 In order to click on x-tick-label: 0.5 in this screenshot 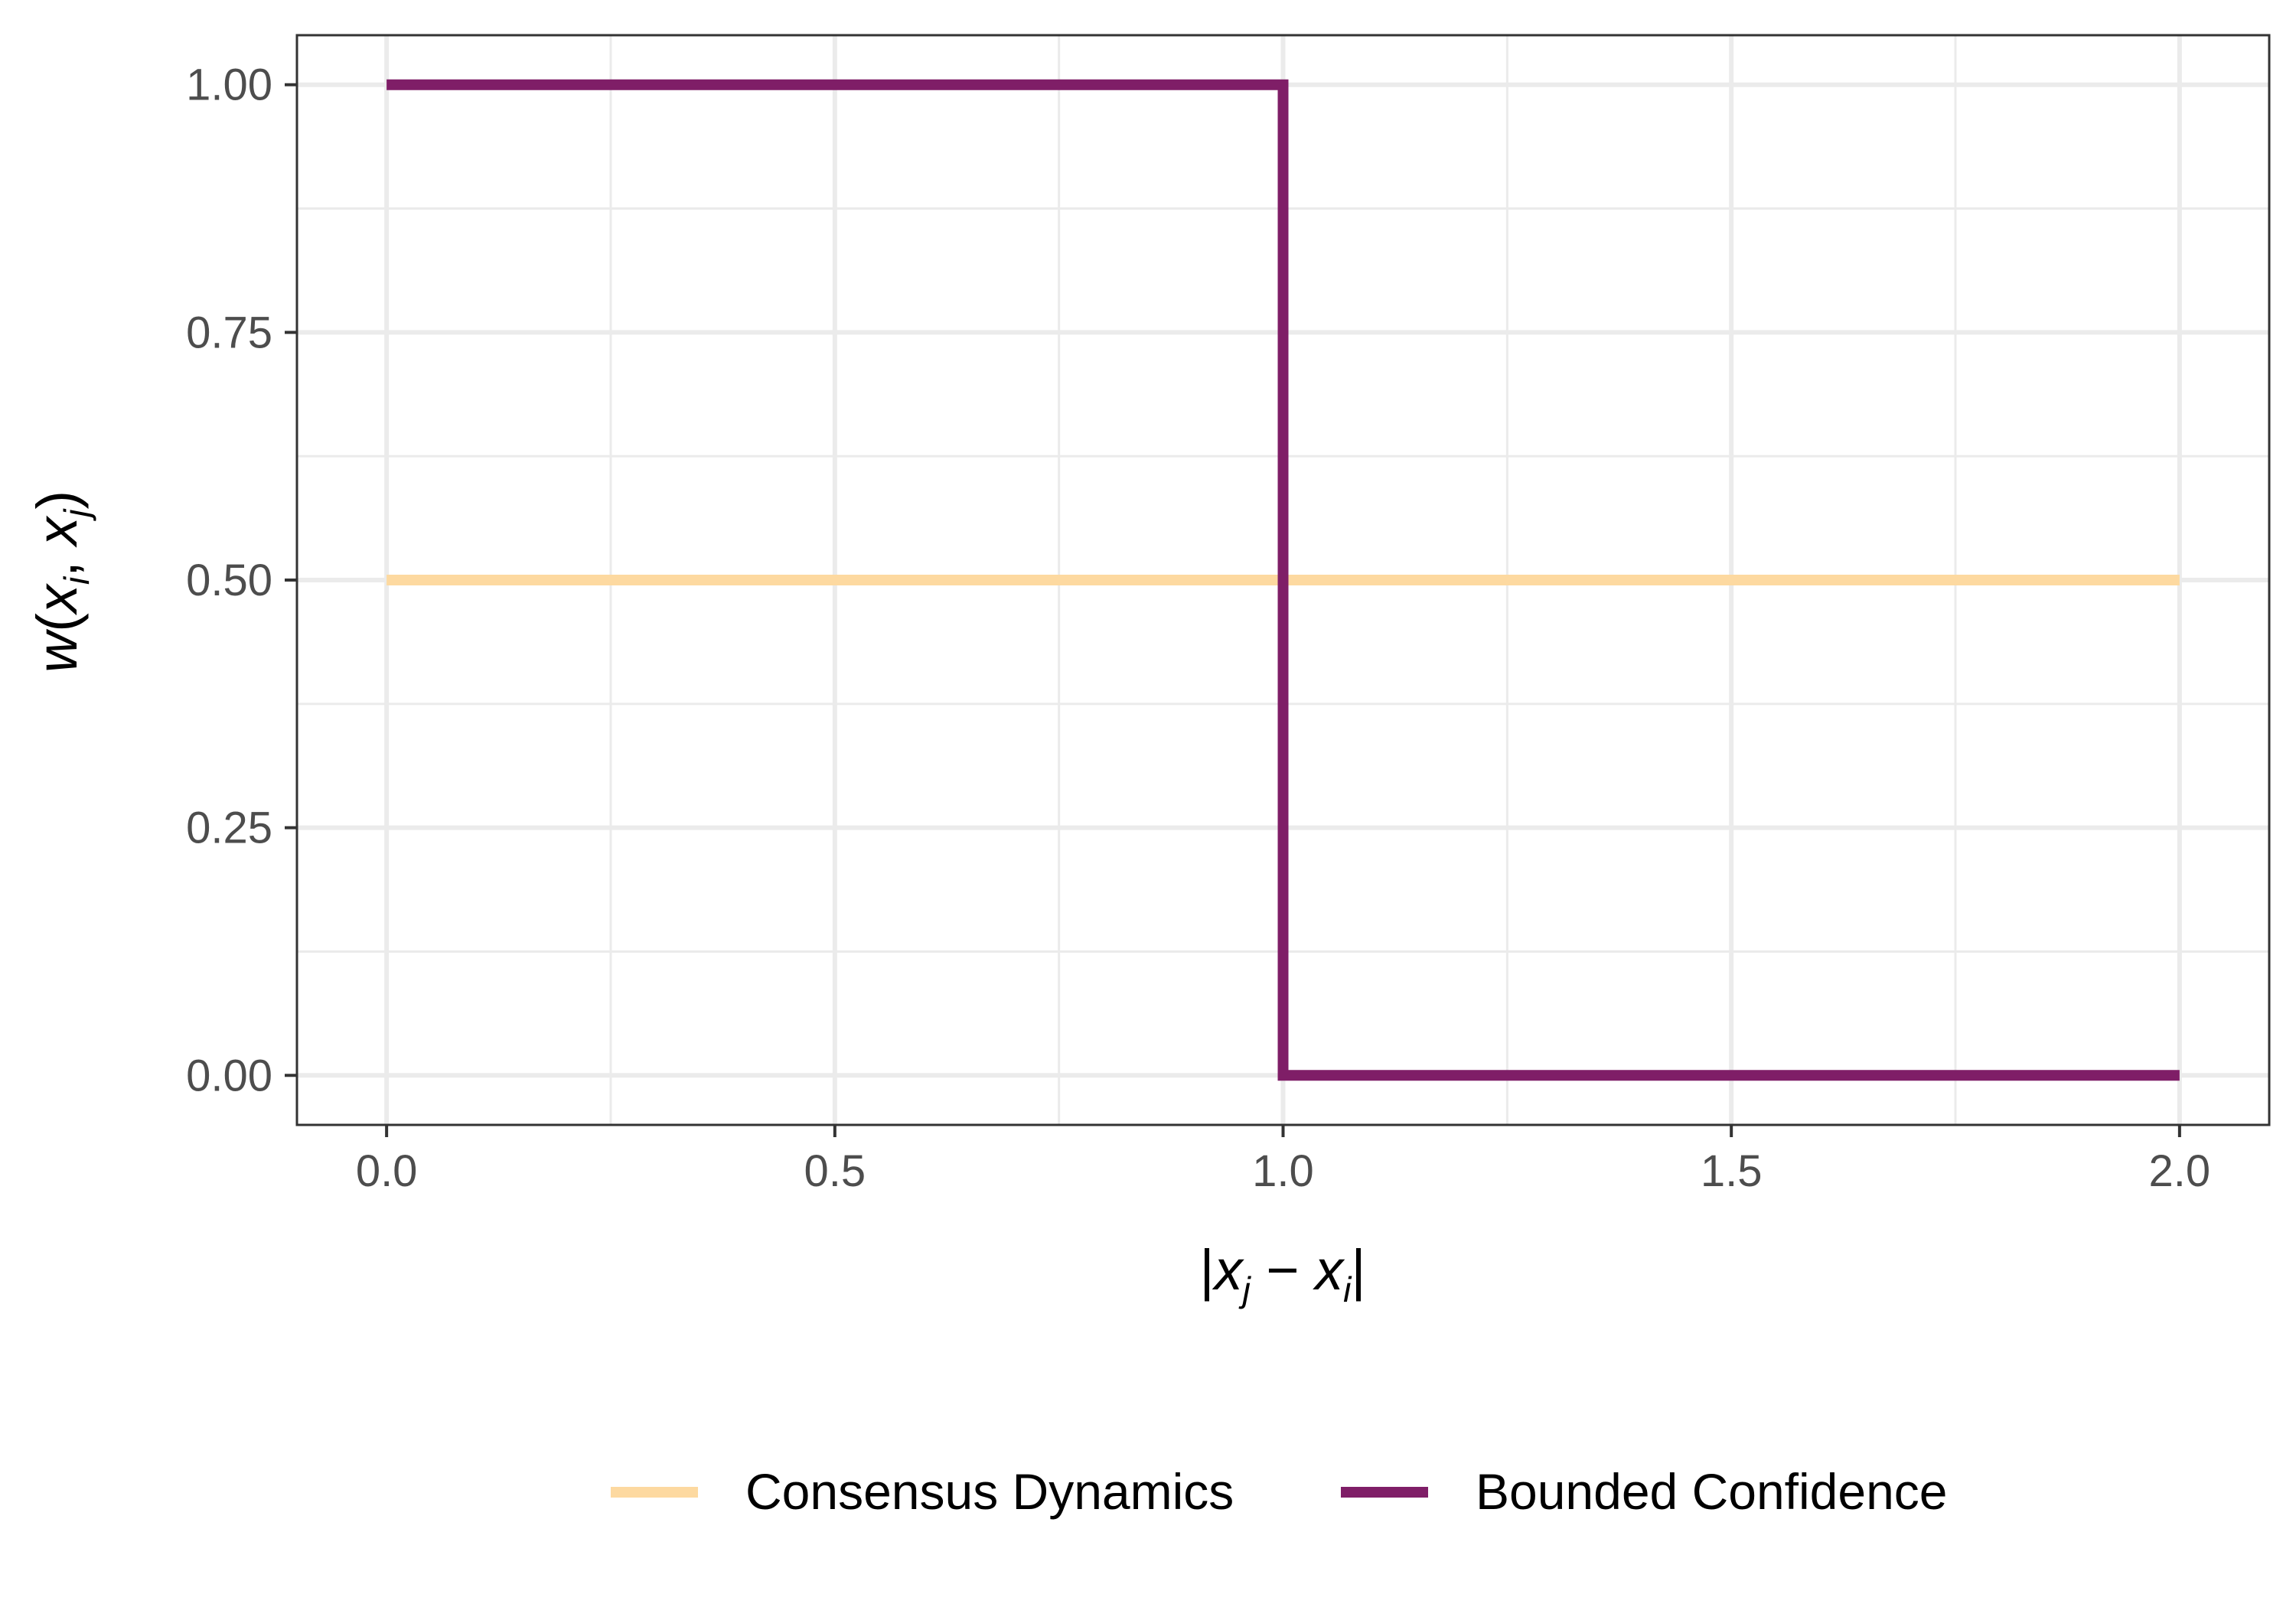, I will do `click(835, 1171)`.